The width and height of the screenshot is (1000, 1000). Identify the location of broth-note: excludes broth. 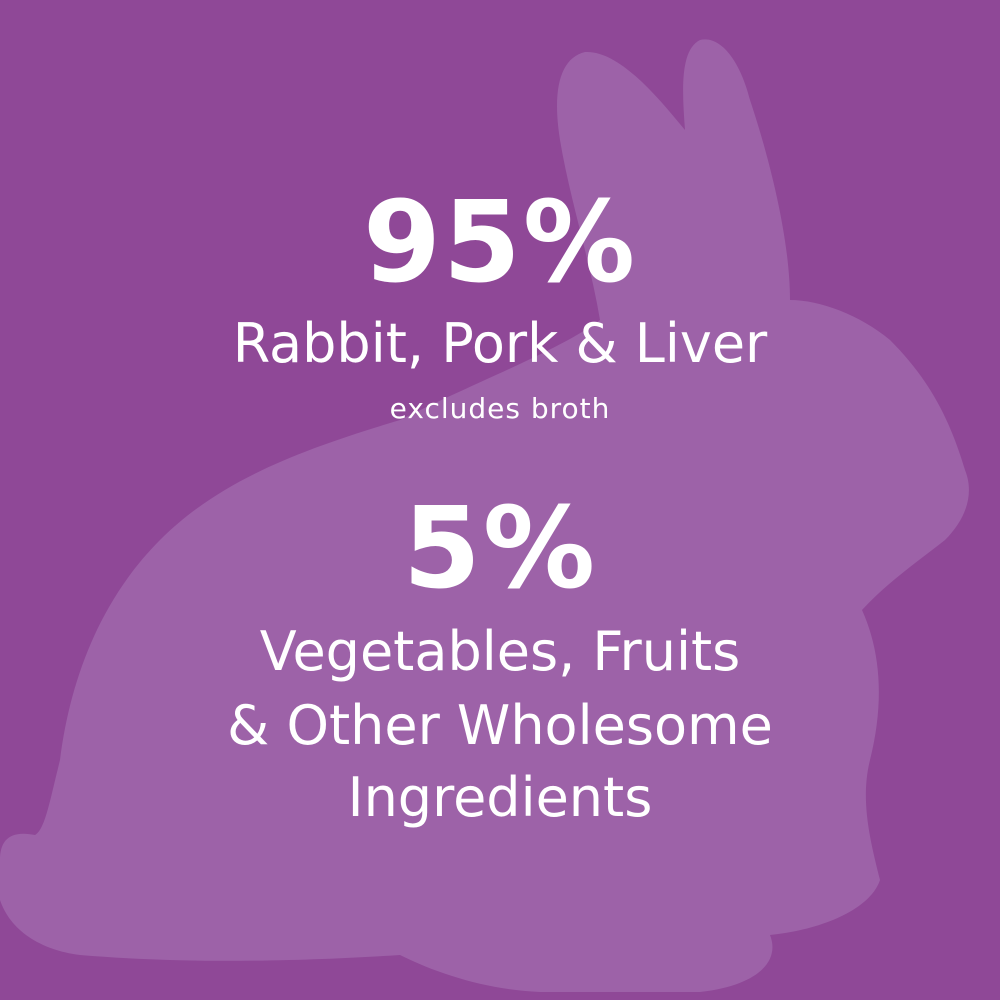
(500, 408).